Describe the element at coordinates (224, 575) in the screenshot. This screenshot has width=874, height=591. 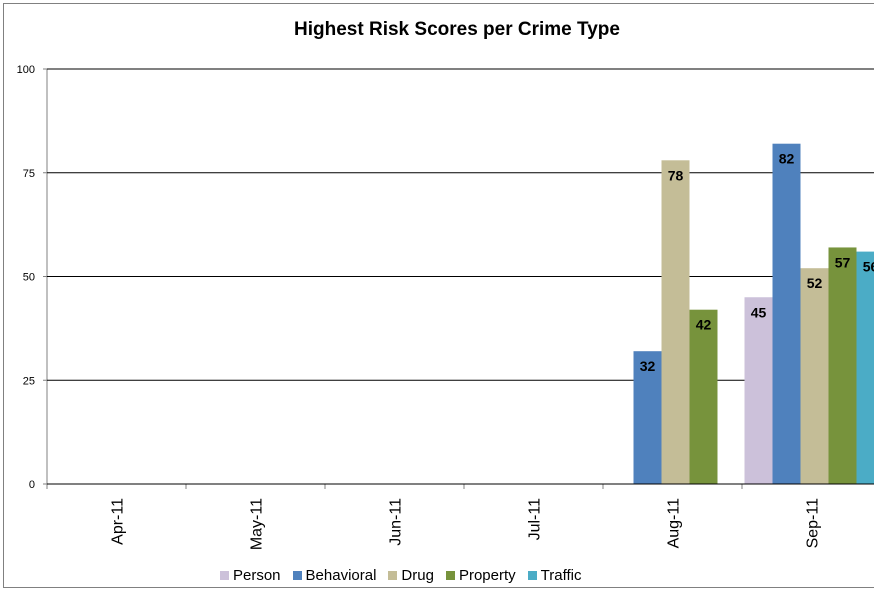
I see `legend-swatch-person` at that location.